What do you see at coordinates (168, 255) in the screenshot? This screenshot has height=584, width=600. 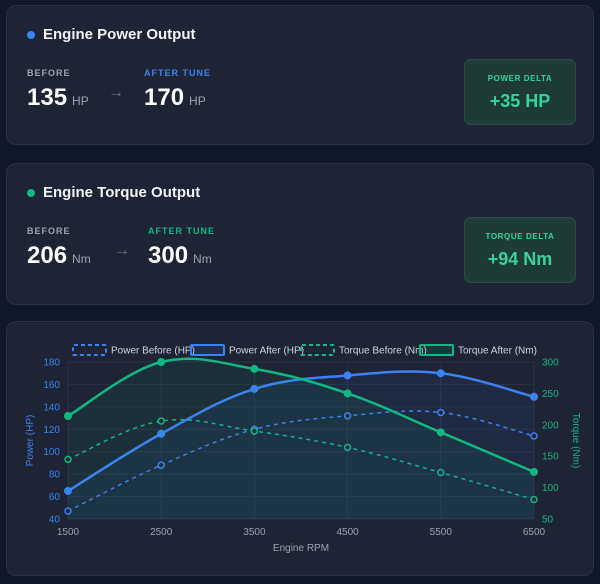 I see `torque-after-value: 300` at bounding box center [168, 255].